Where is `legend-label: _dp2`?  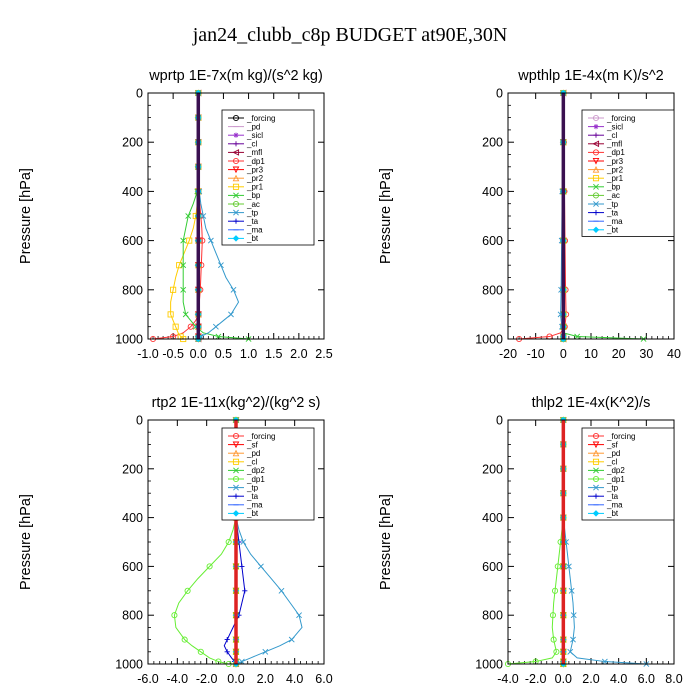
legend-label: _dp2 is located at coordinates (255, 470).